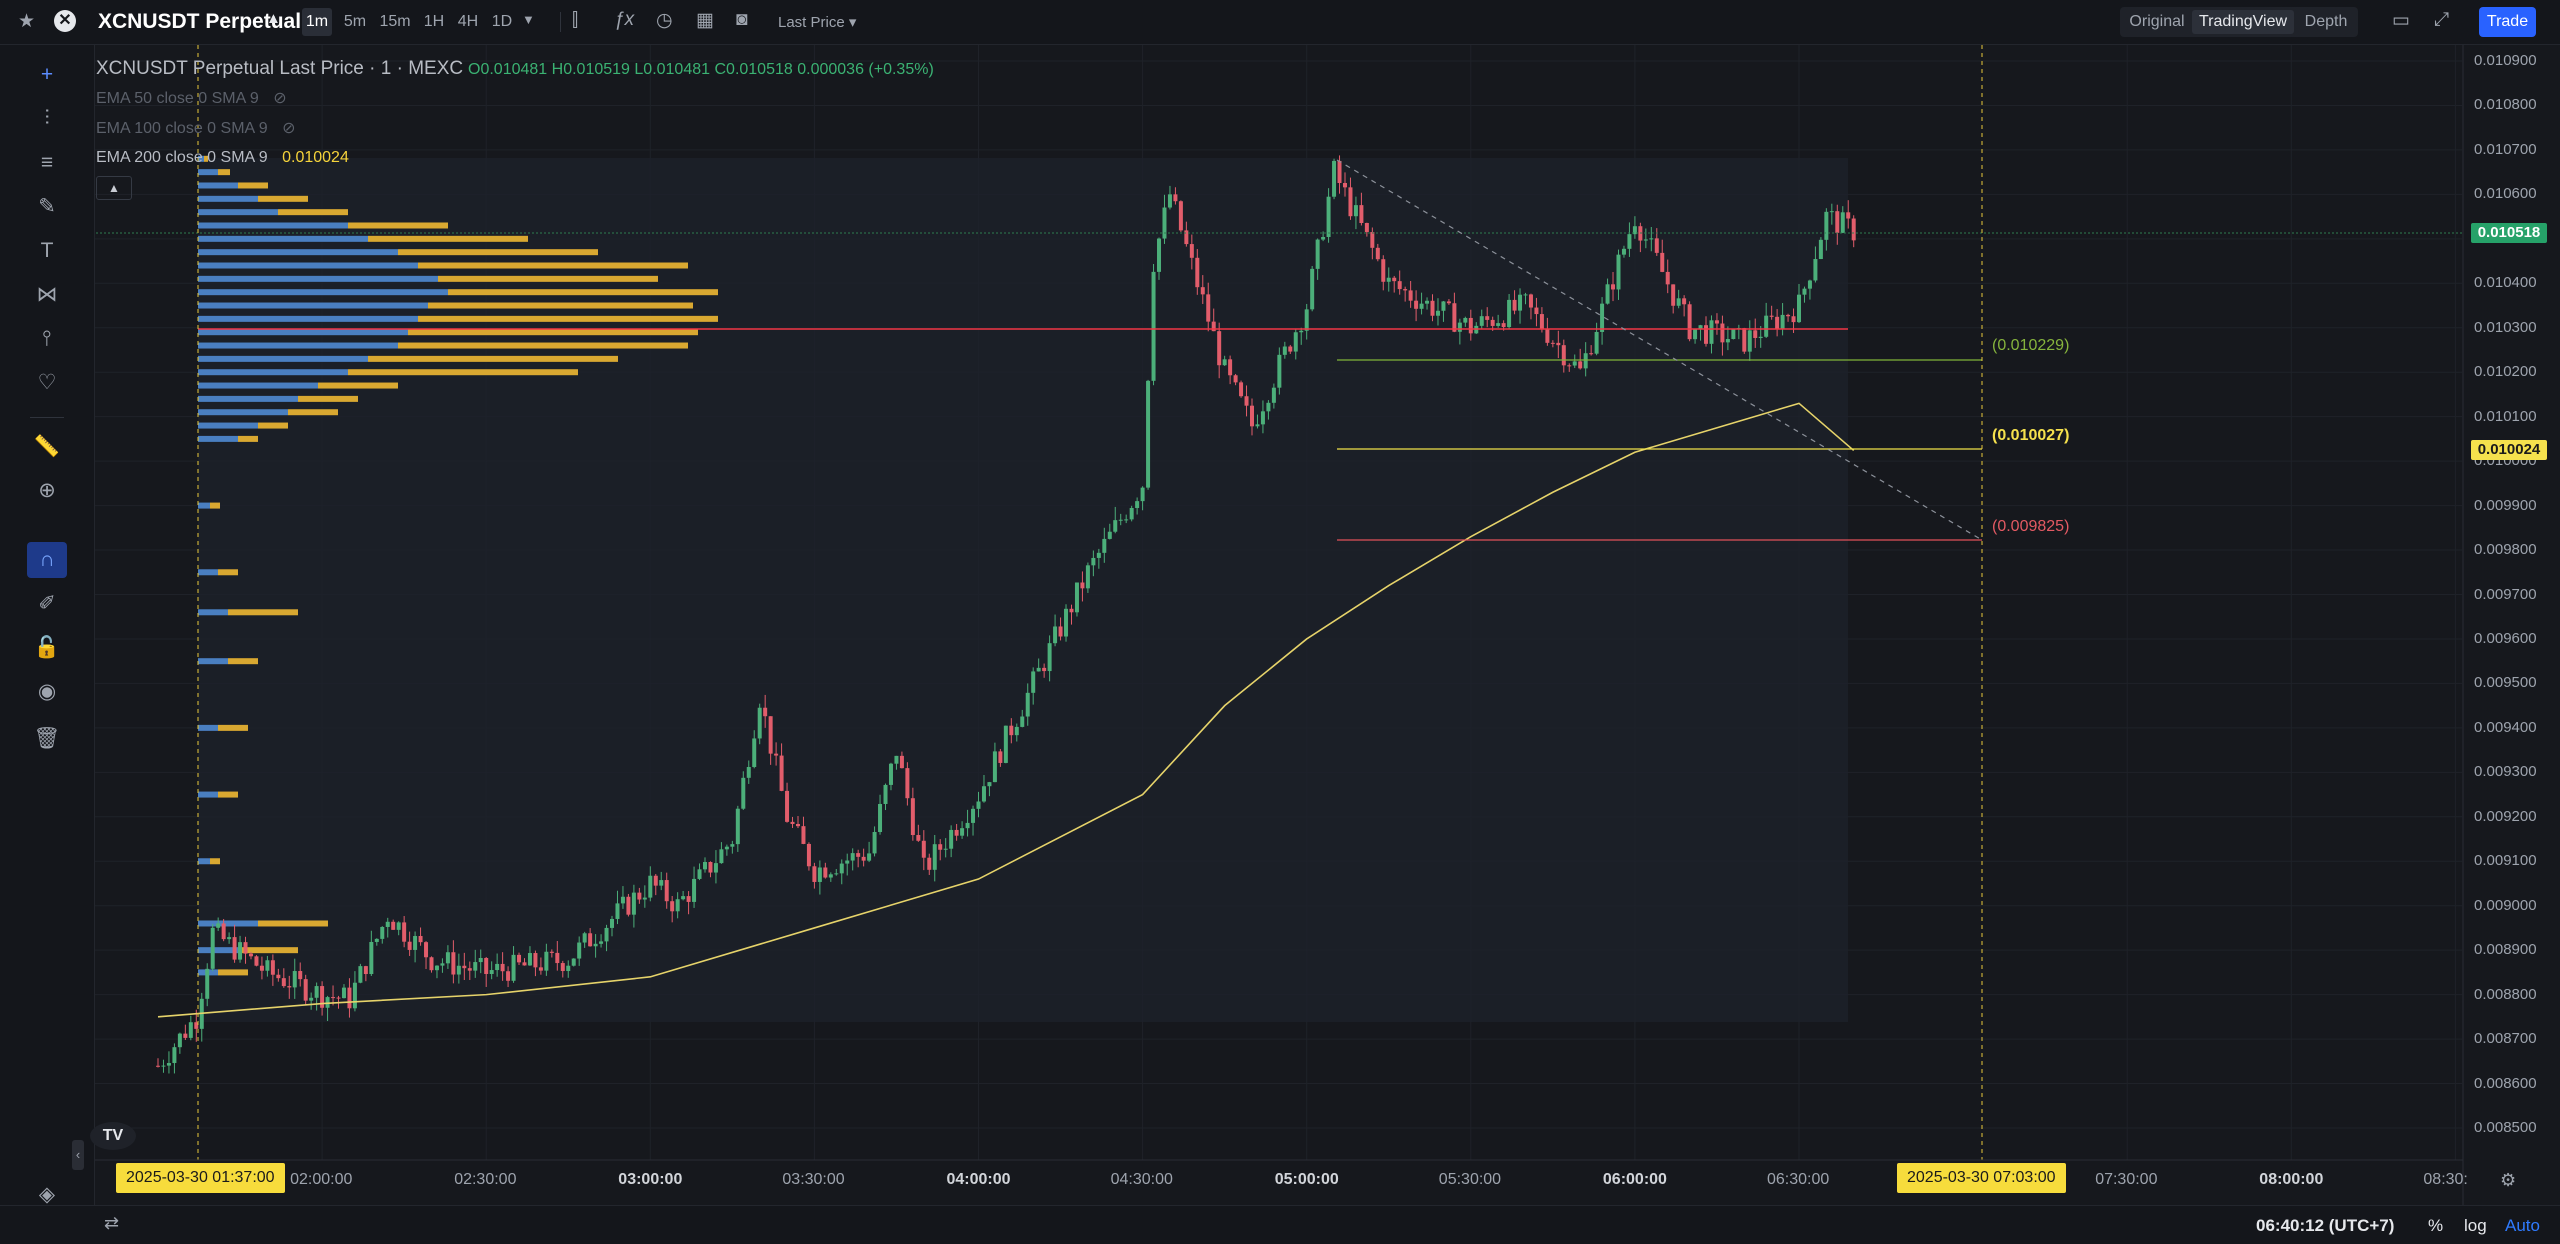 This screenshot has width=2560, height=1244. I want to click on forecast-icon: ⫯, so click(47, 338).